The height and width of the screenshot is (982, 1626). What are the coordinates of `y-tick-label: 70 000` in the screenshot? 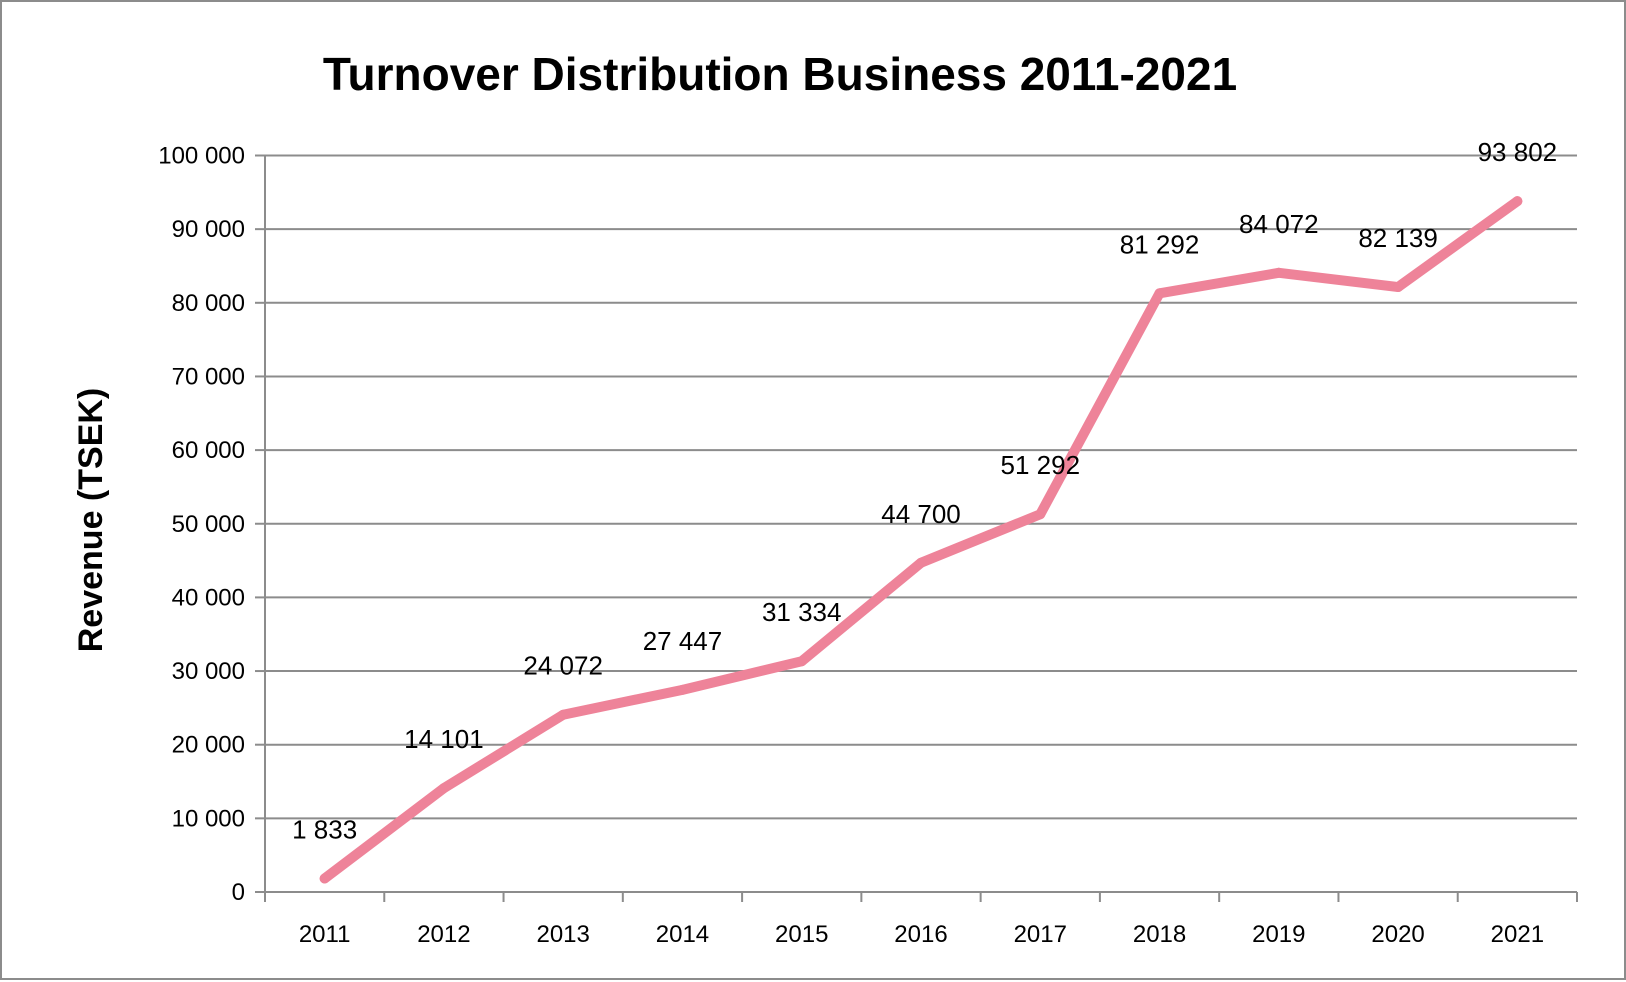 It's located at (208, 376).